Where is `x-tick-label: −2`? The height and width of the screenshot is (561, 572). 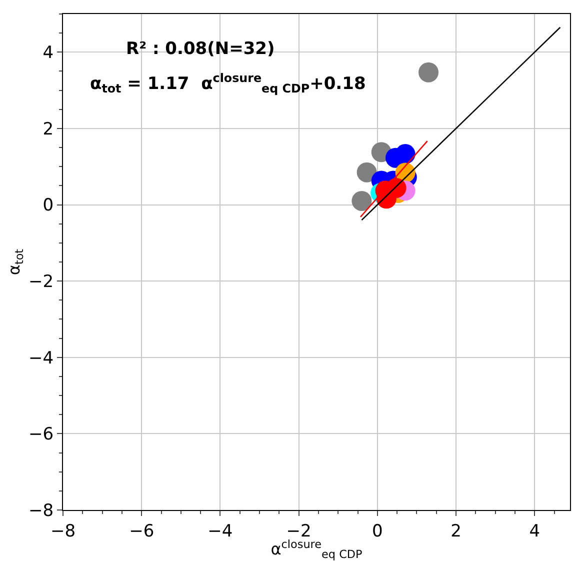 x-tick-label: −2 is located at coordinates (299, 531).